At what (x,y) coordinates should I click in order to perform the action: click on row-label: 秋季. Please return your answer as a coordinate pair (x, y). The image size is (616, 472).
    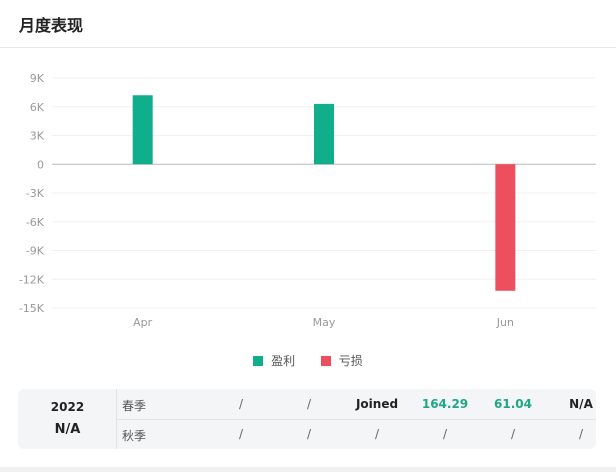
    Looking at the image, I should click on (134, 436).